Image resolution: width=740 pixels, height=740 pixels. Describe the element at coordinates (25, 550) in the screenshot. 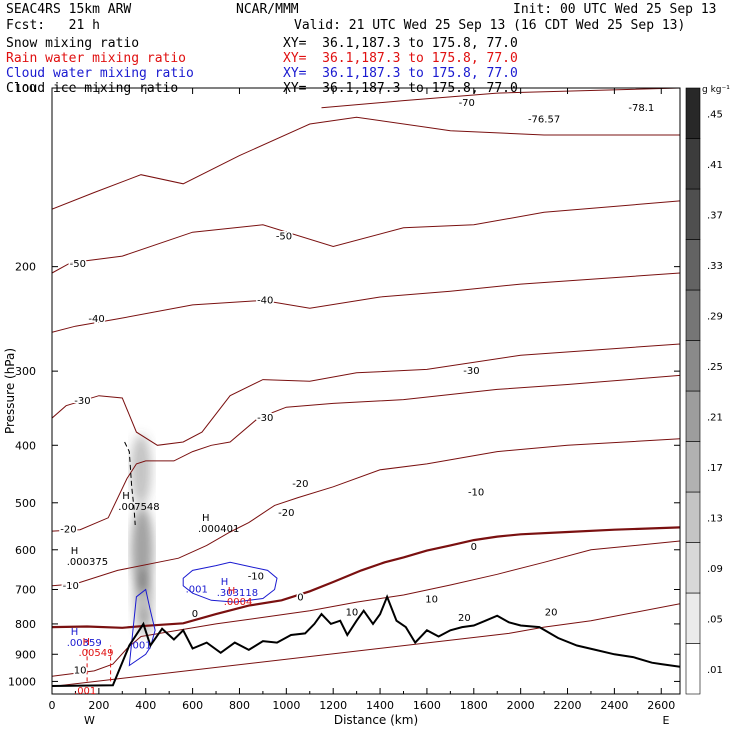

I see `y-tick-label: 600` at that location.